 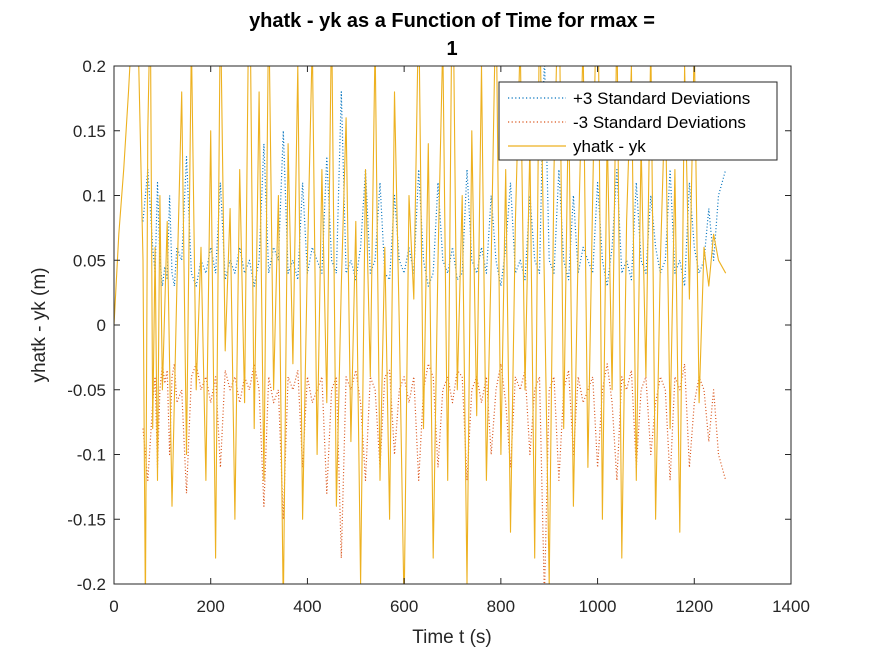 What do you see at coordinates (659, 122) in the screenshot?
I see `legend-label-minus3: -3 Standard Deviations` at bounding box center [659, 122].